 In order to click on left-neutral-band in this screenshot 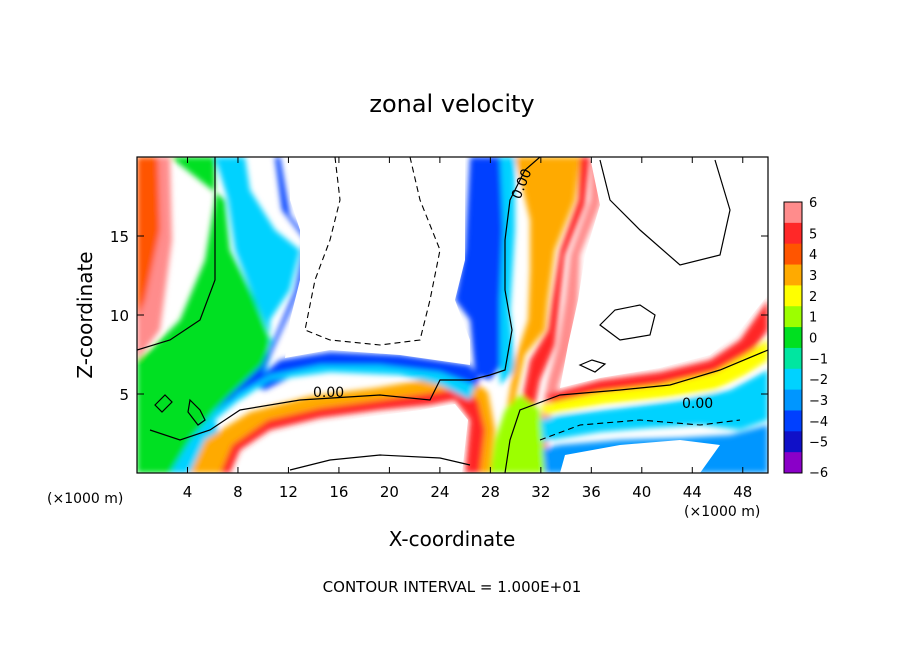, I will do `click(203, 315)`.